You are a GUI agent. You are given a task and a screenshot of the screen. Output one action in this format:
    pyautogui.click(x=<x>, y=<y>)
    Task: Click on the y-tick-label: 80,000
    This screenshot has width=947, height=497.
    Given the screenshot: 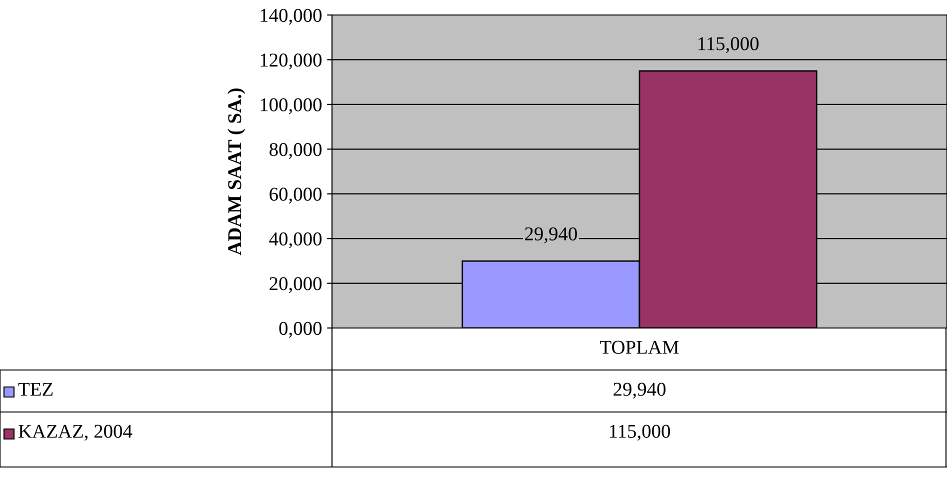 What is the action you would take?
    pyautogui.click(x=296, y=150)
    